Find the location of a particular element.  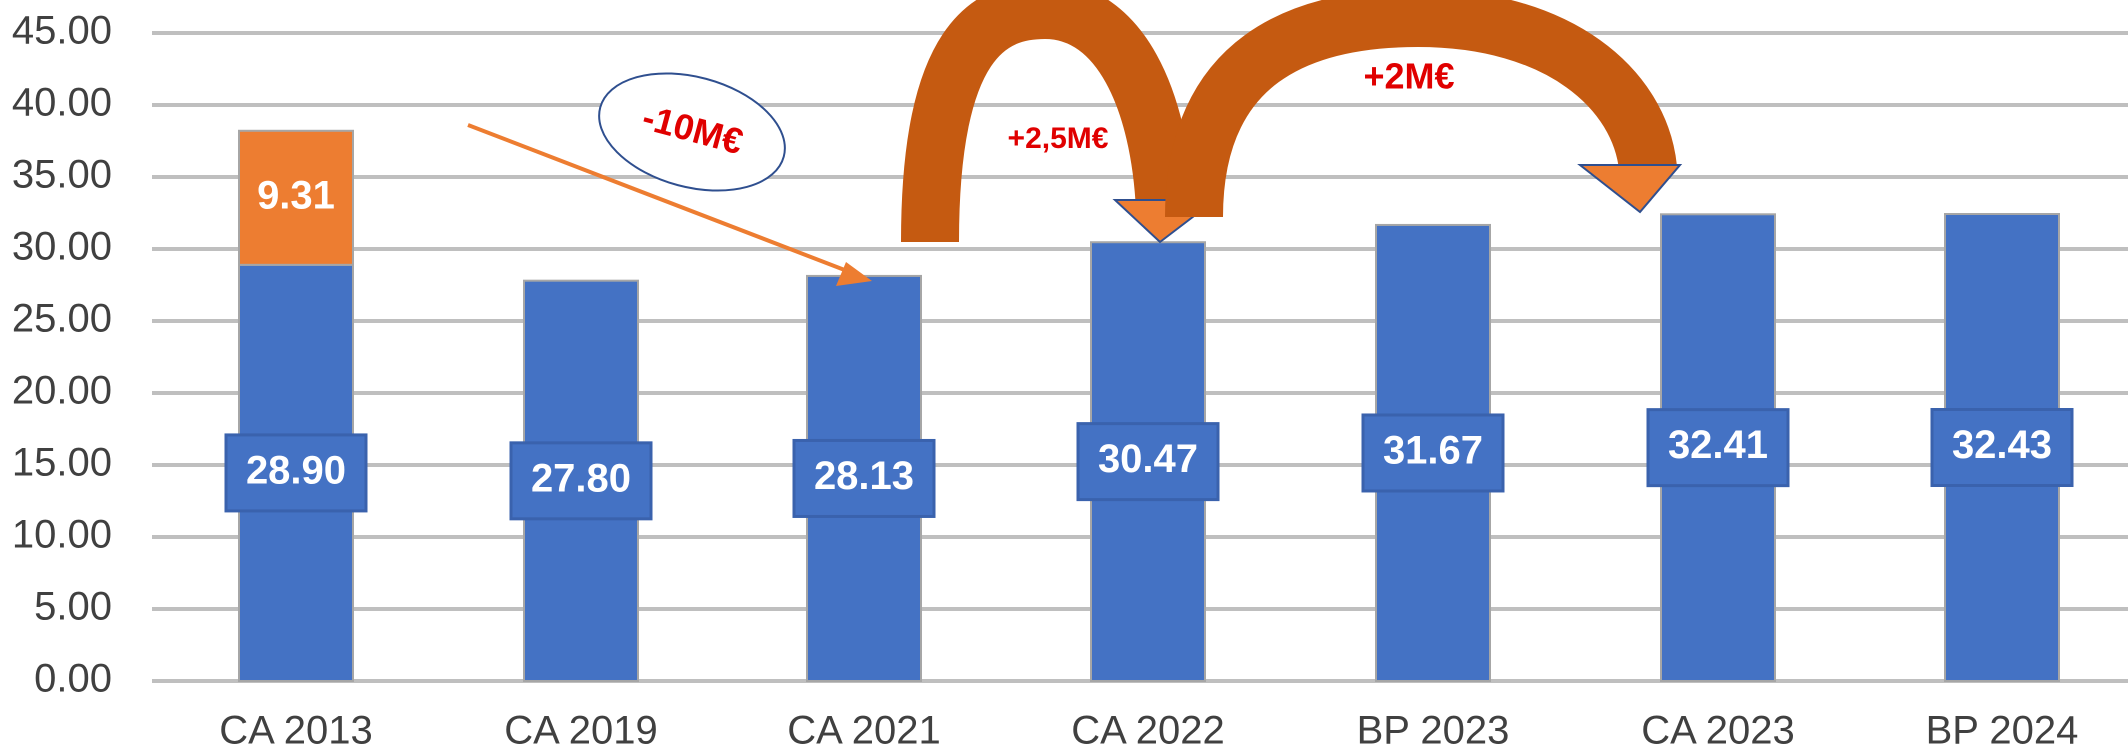

value-label: 31.67 is located at coordinates (1433, 451).